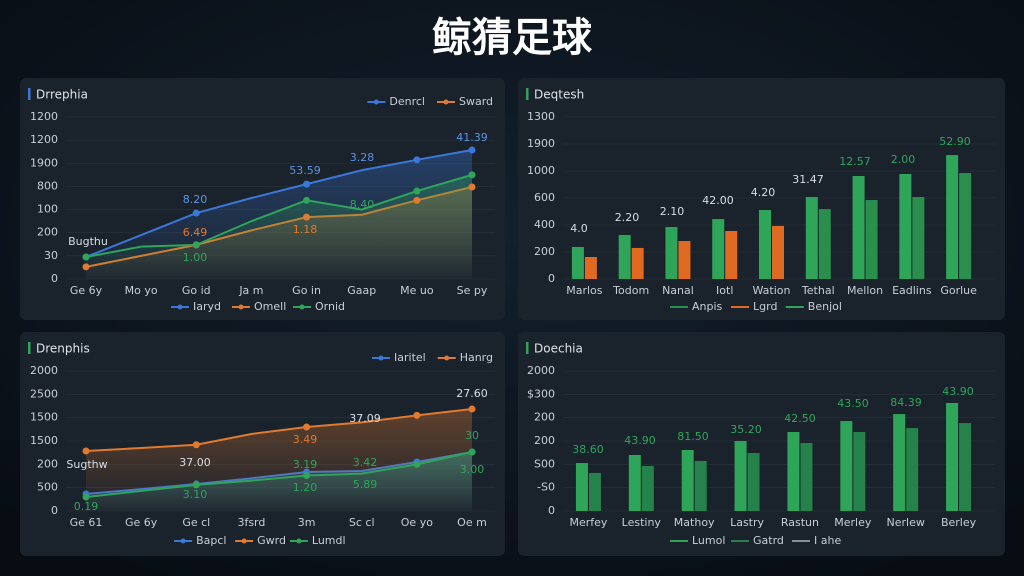  What do you see at coordinates (86, 464) in the screenshot?
I see `annotation: Sugthw` at bounding box center [86, 464].